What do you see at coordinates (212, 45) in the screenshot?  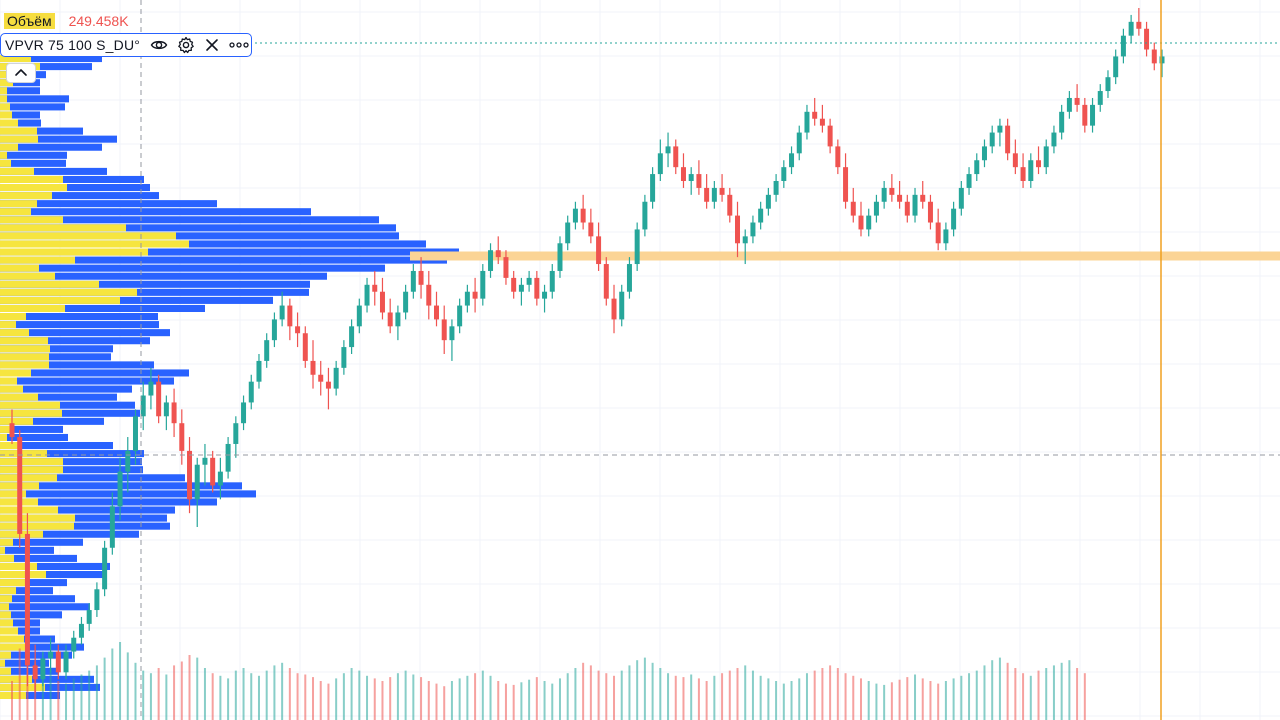 I see `close-icon` at bounding box center [212, 45].